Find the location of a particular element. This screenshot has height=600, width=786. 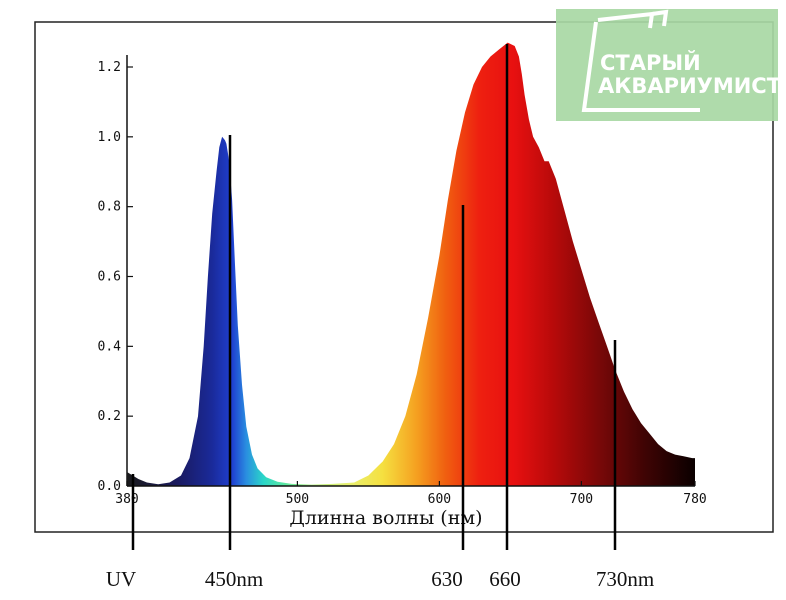

monitor-icon is located at coordinates (640, 60).